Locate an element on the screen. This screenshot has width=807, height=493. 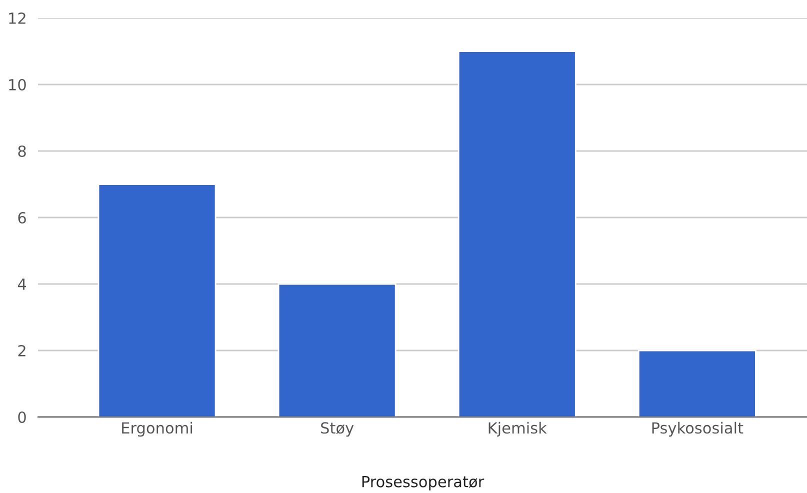
y-tick-label: 10 is located at coordinates (17, 84).